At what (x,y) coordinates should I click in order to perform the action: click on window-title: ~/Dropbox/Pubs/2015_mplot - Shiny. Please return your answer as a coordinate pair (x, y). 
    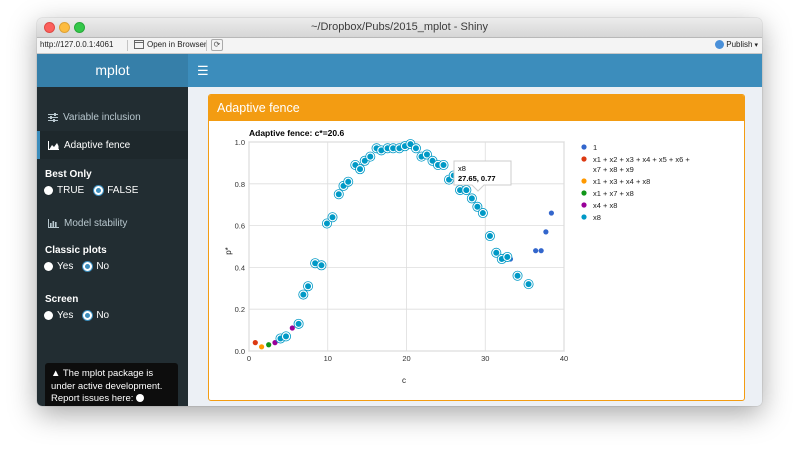
    Looking at the image, I should click on (399, 27).